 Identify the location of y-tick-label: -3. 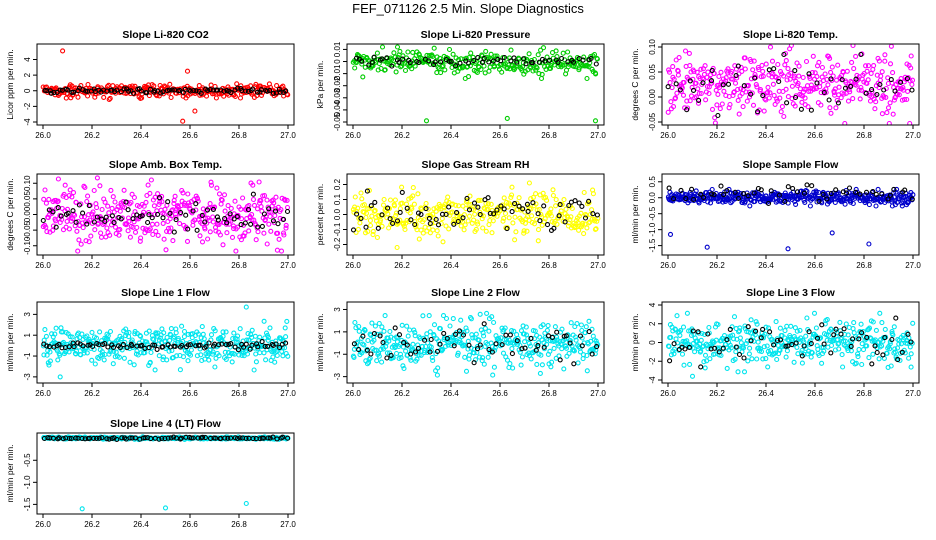
(337, 377).